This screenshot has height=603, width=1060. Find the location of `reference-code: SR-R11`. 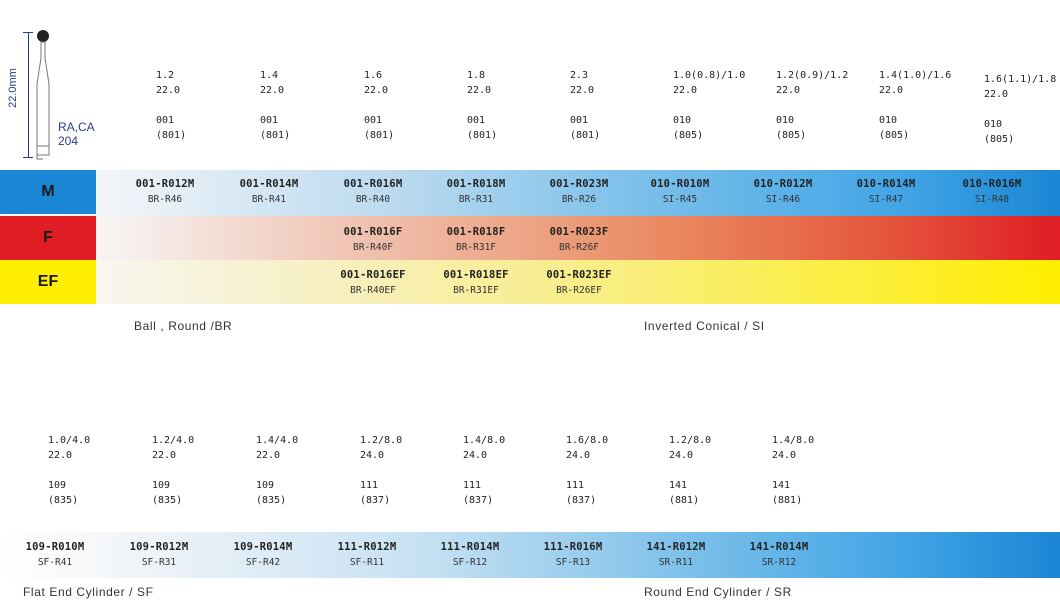

reference-code: SR-R11 is located at coordinates (676, 562).